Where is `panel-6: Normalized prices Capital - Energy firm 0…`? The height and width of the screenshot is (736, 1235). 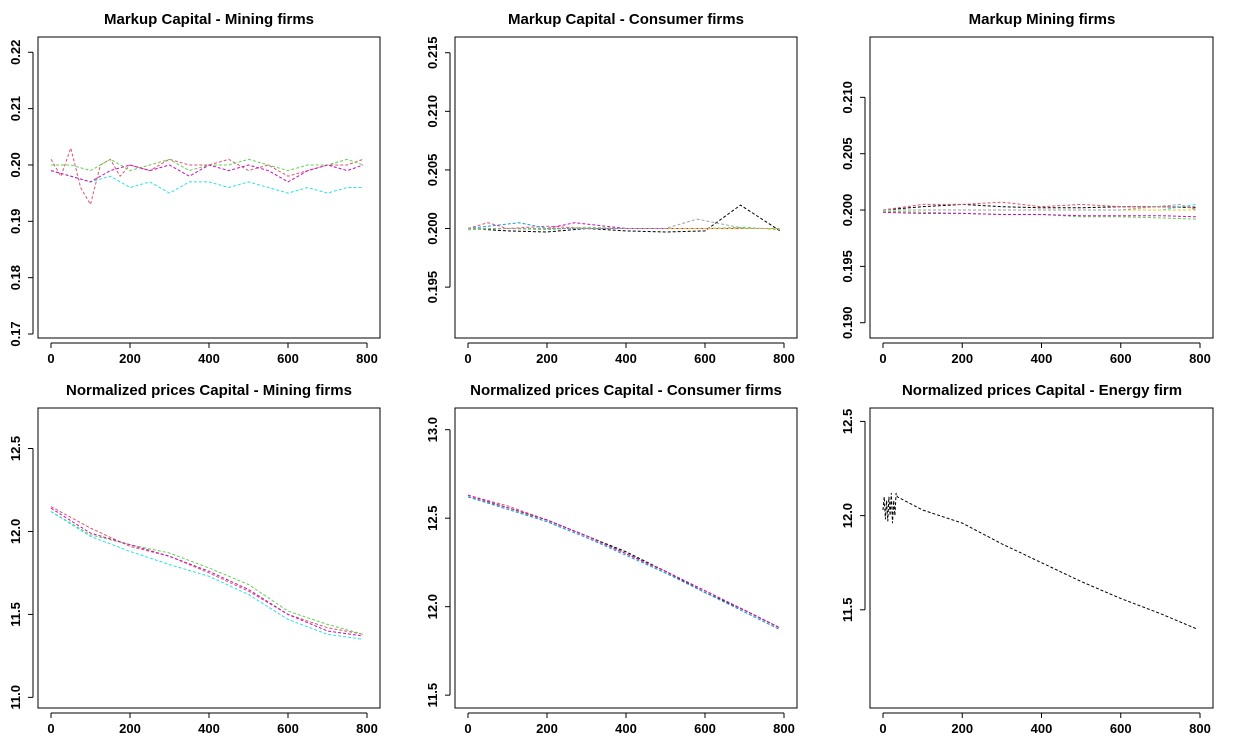 panel-6: Normalized prices Capital - Energy firm 0… is located at coordinates (1027, 559).